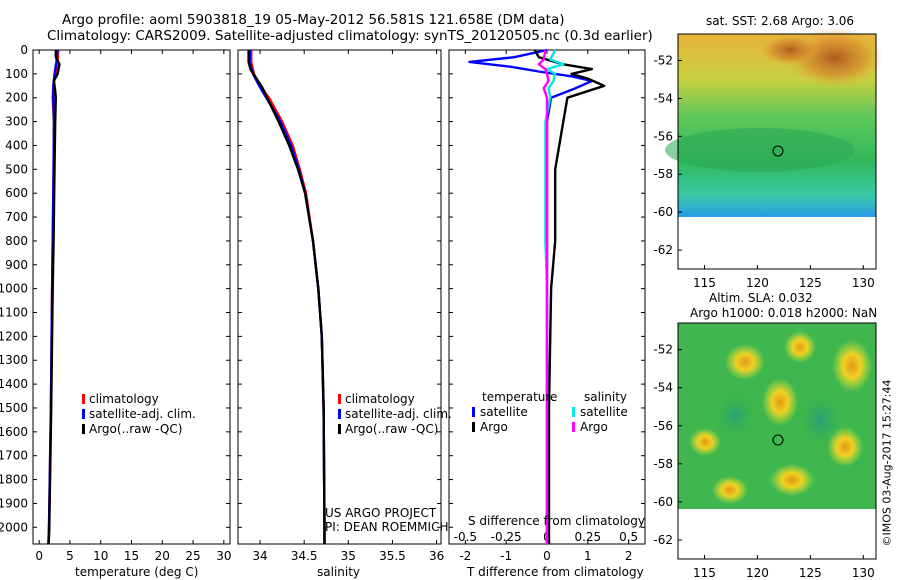 The height and width of the screenshot is (580, 900). I want to click on salinity-line-satellite, so click(287, 296).